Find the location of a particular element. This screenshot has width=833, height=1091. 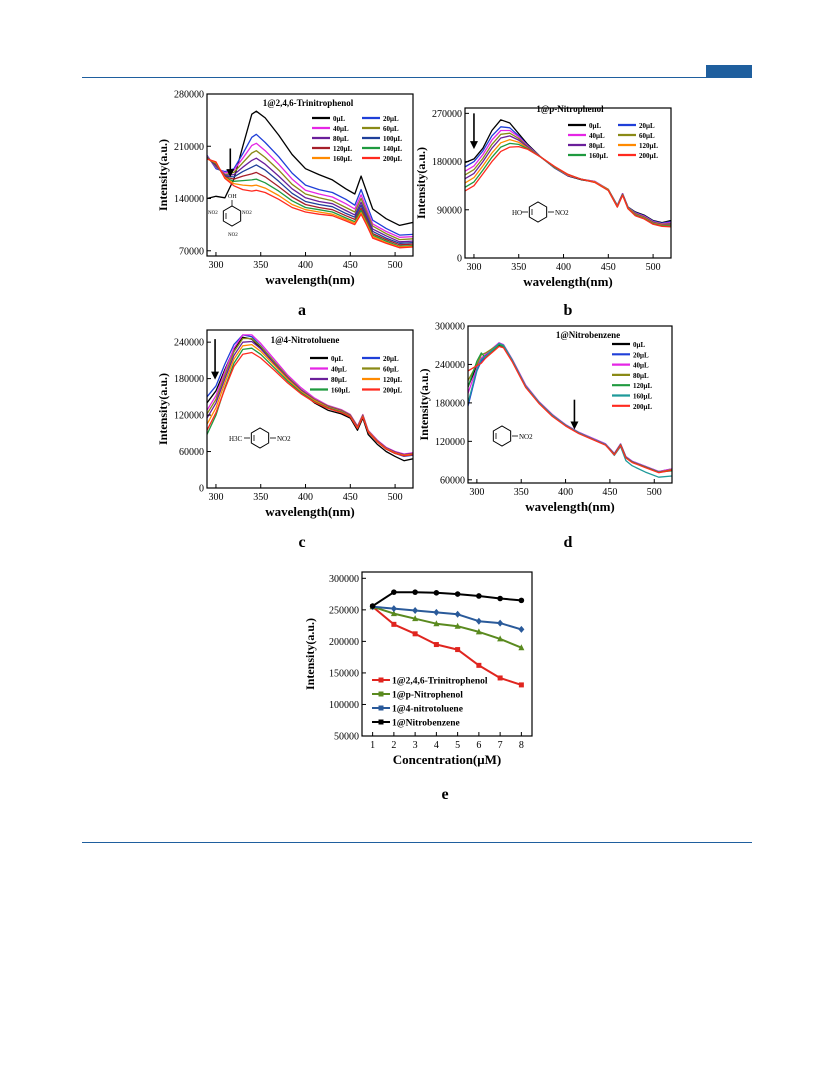

y-tick-label: 100000 is located at coordinates (344, 705).